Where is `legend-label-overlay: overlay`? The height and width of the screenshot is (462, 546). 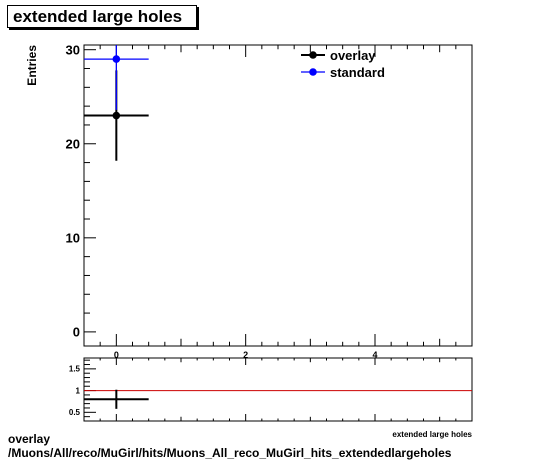
legend-label-overlay: overlay is located at coordinates (353, 55).